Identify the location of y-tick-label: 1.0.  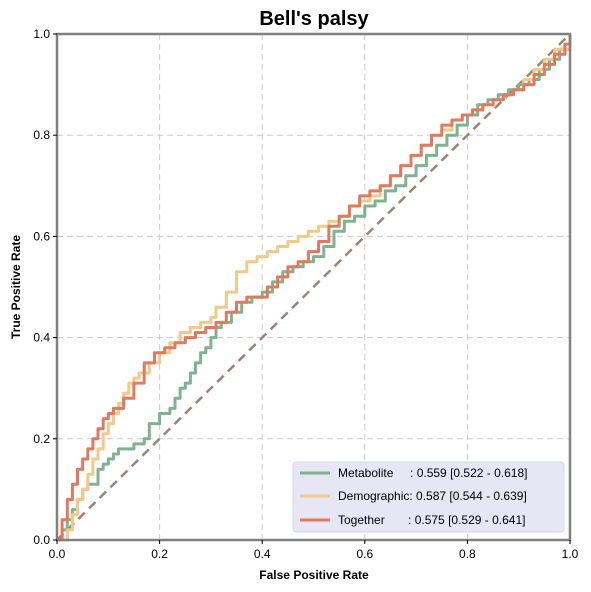
(41, 34).